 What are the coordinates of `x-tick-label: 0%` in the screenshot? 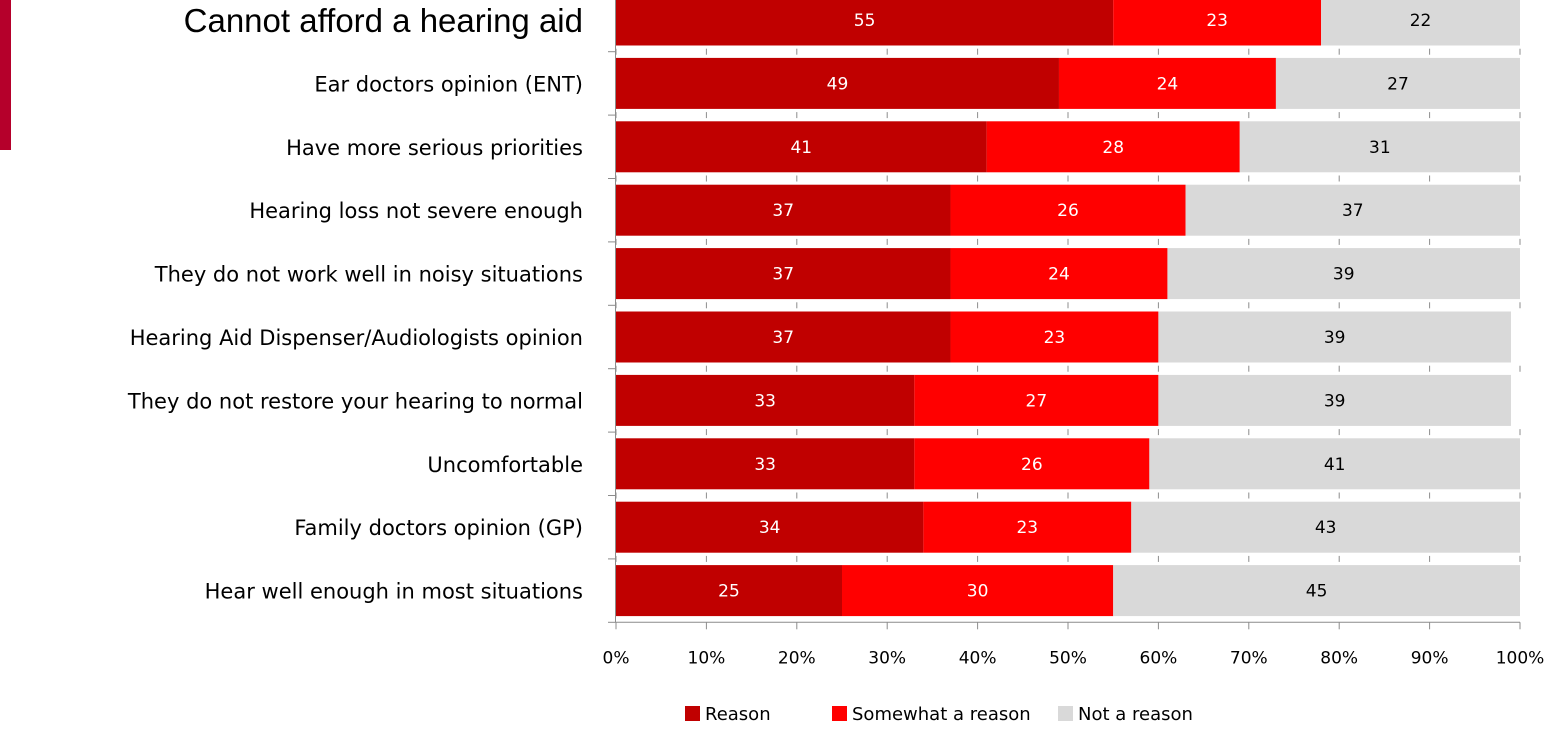 It's located at (616, 658).